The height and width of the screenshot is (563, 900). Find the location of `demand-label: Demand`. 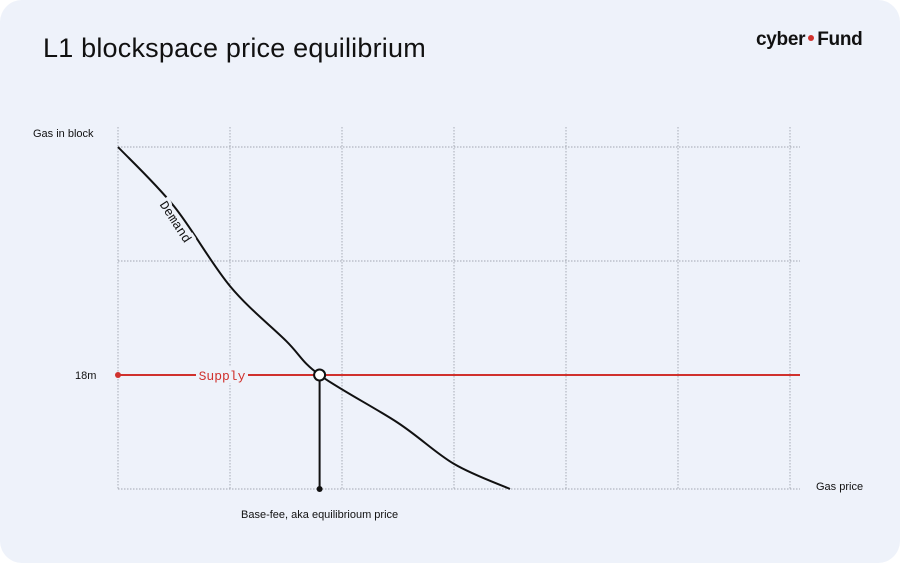

demand-label: Demand is located at coordinates (175, 221).